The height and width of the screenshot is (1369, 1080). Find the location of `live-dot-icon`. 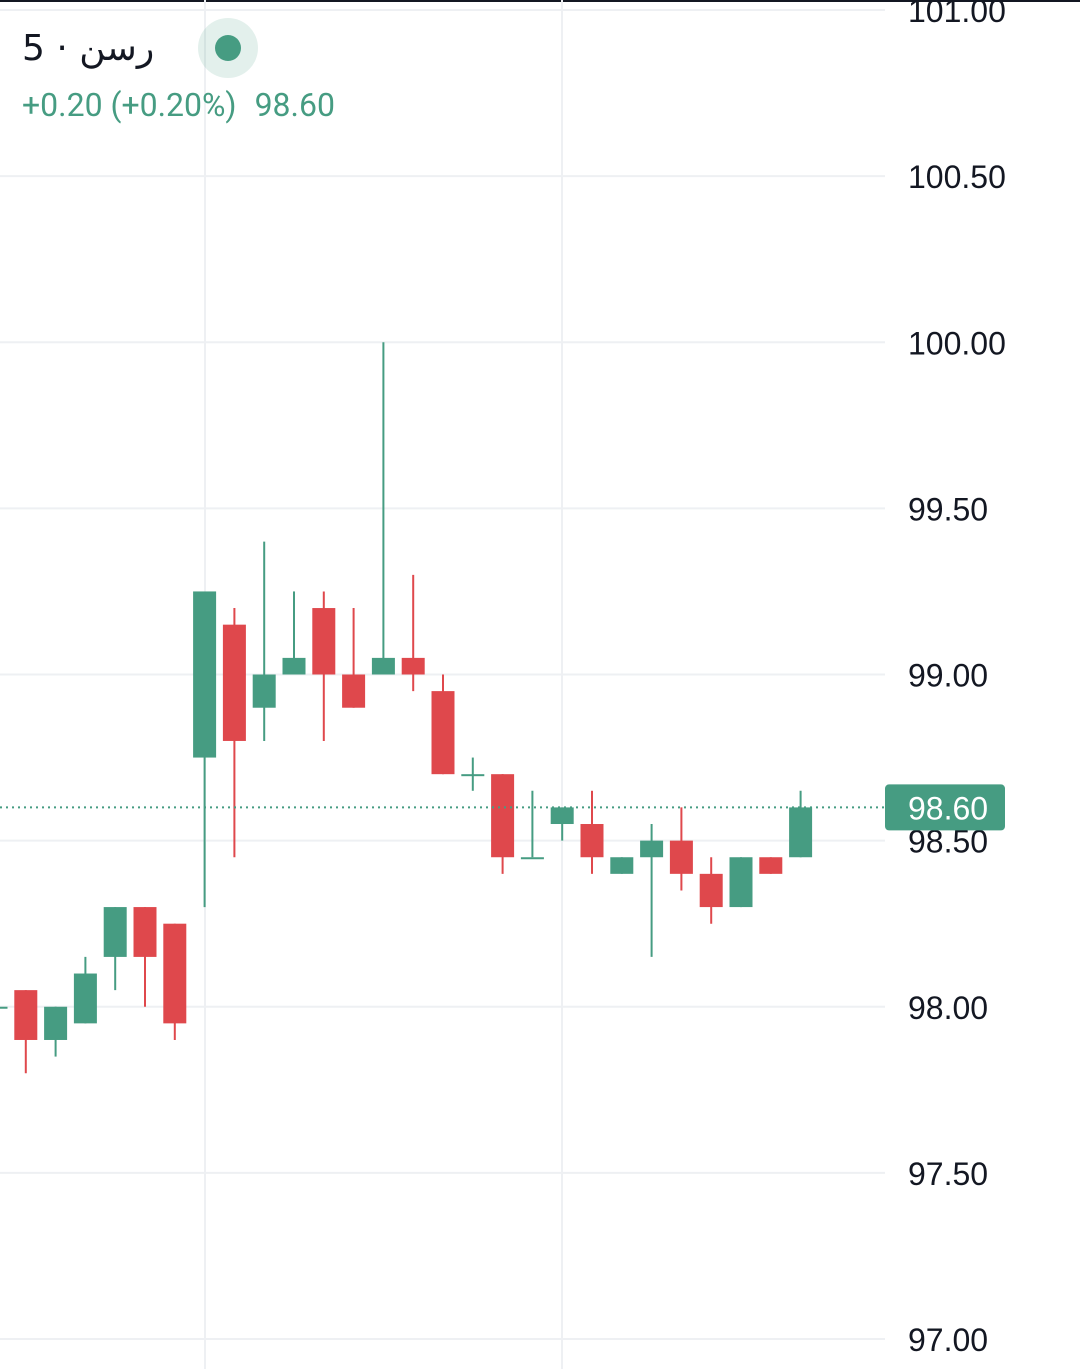

live-dot-icon is located at coordinates (228, 48).